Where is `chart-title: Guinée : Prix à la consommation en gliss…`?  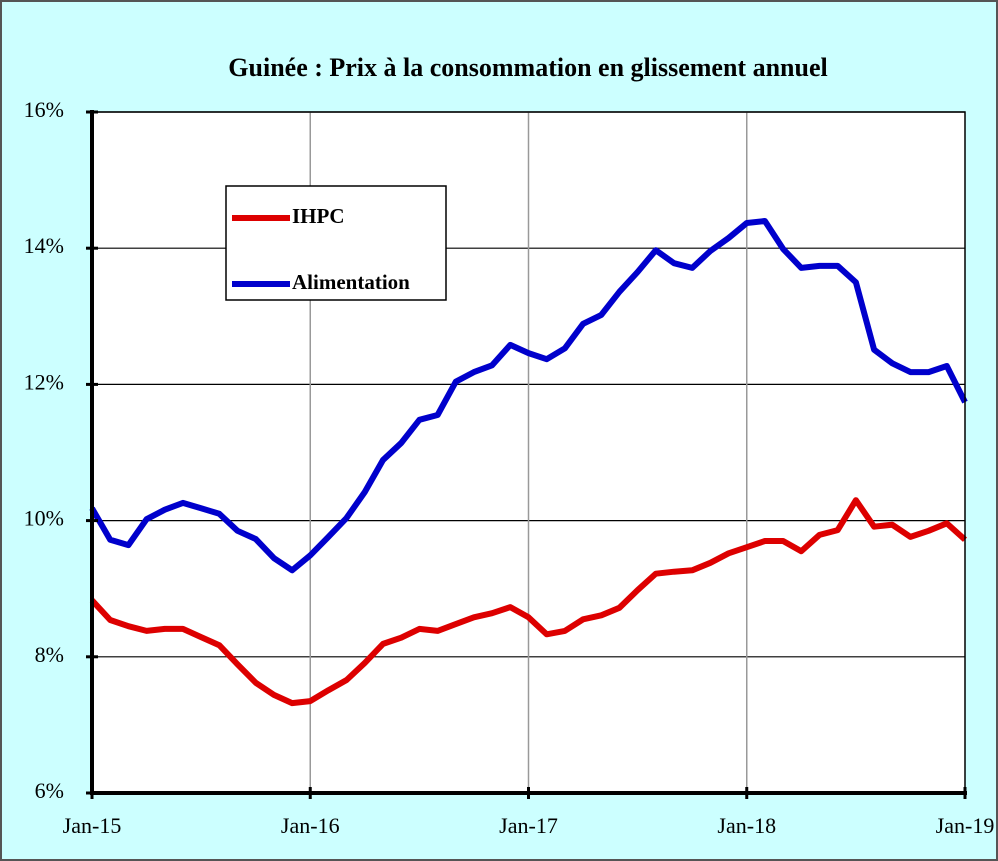
chart-title: Guinée : Prix à la consommation en gliss… is located at coordinates (527, 67).